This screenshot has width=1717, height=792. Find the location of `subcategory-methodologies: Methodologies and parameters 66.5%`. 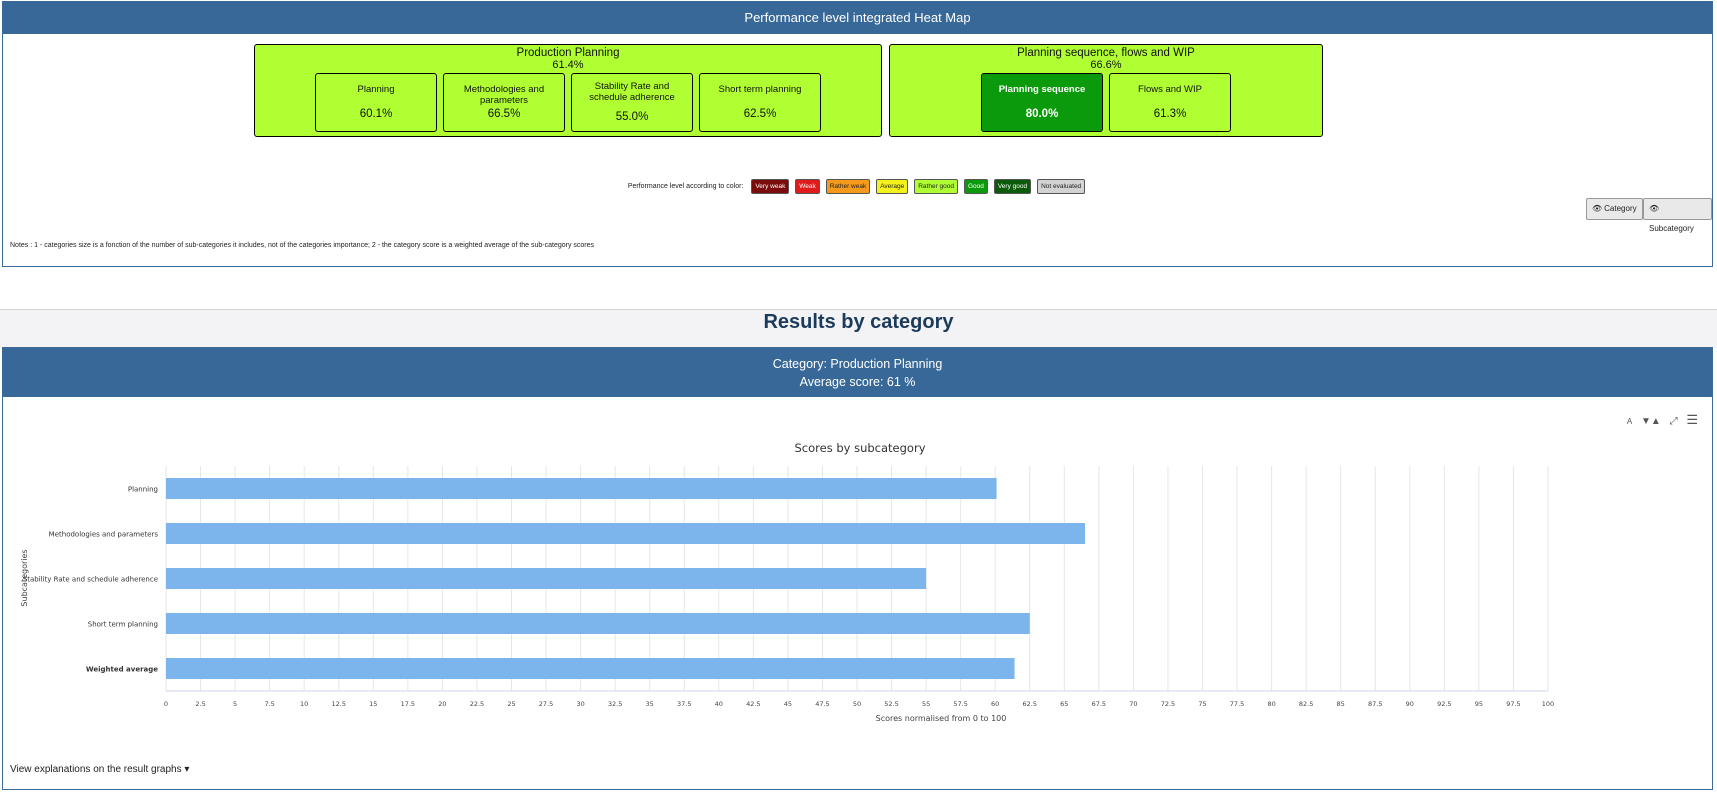

subcategory-methodologies: Methodologies and parameters 66.5% is located at coordinates (504, 102).